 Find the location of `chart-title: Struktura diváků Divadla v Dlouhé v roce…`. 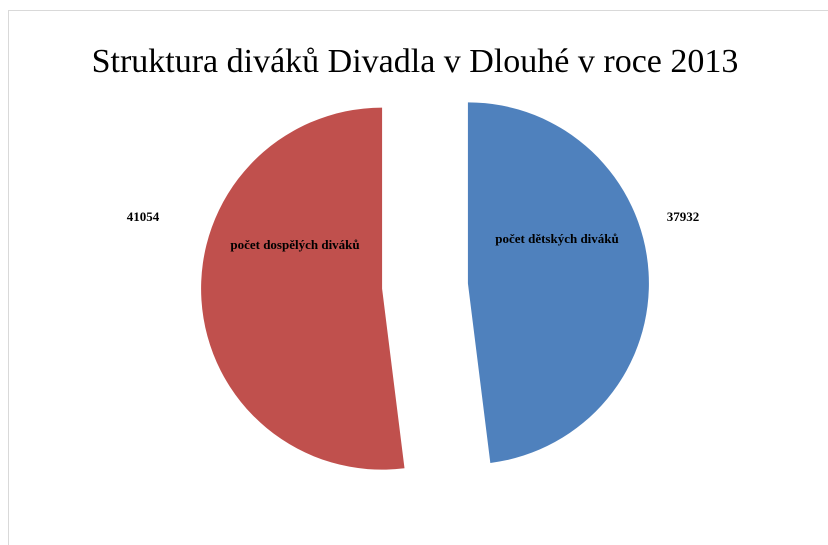

chart-title: Struktura diváků Divadla v Dlouhé v roce… is located at coordinates (415, 61).